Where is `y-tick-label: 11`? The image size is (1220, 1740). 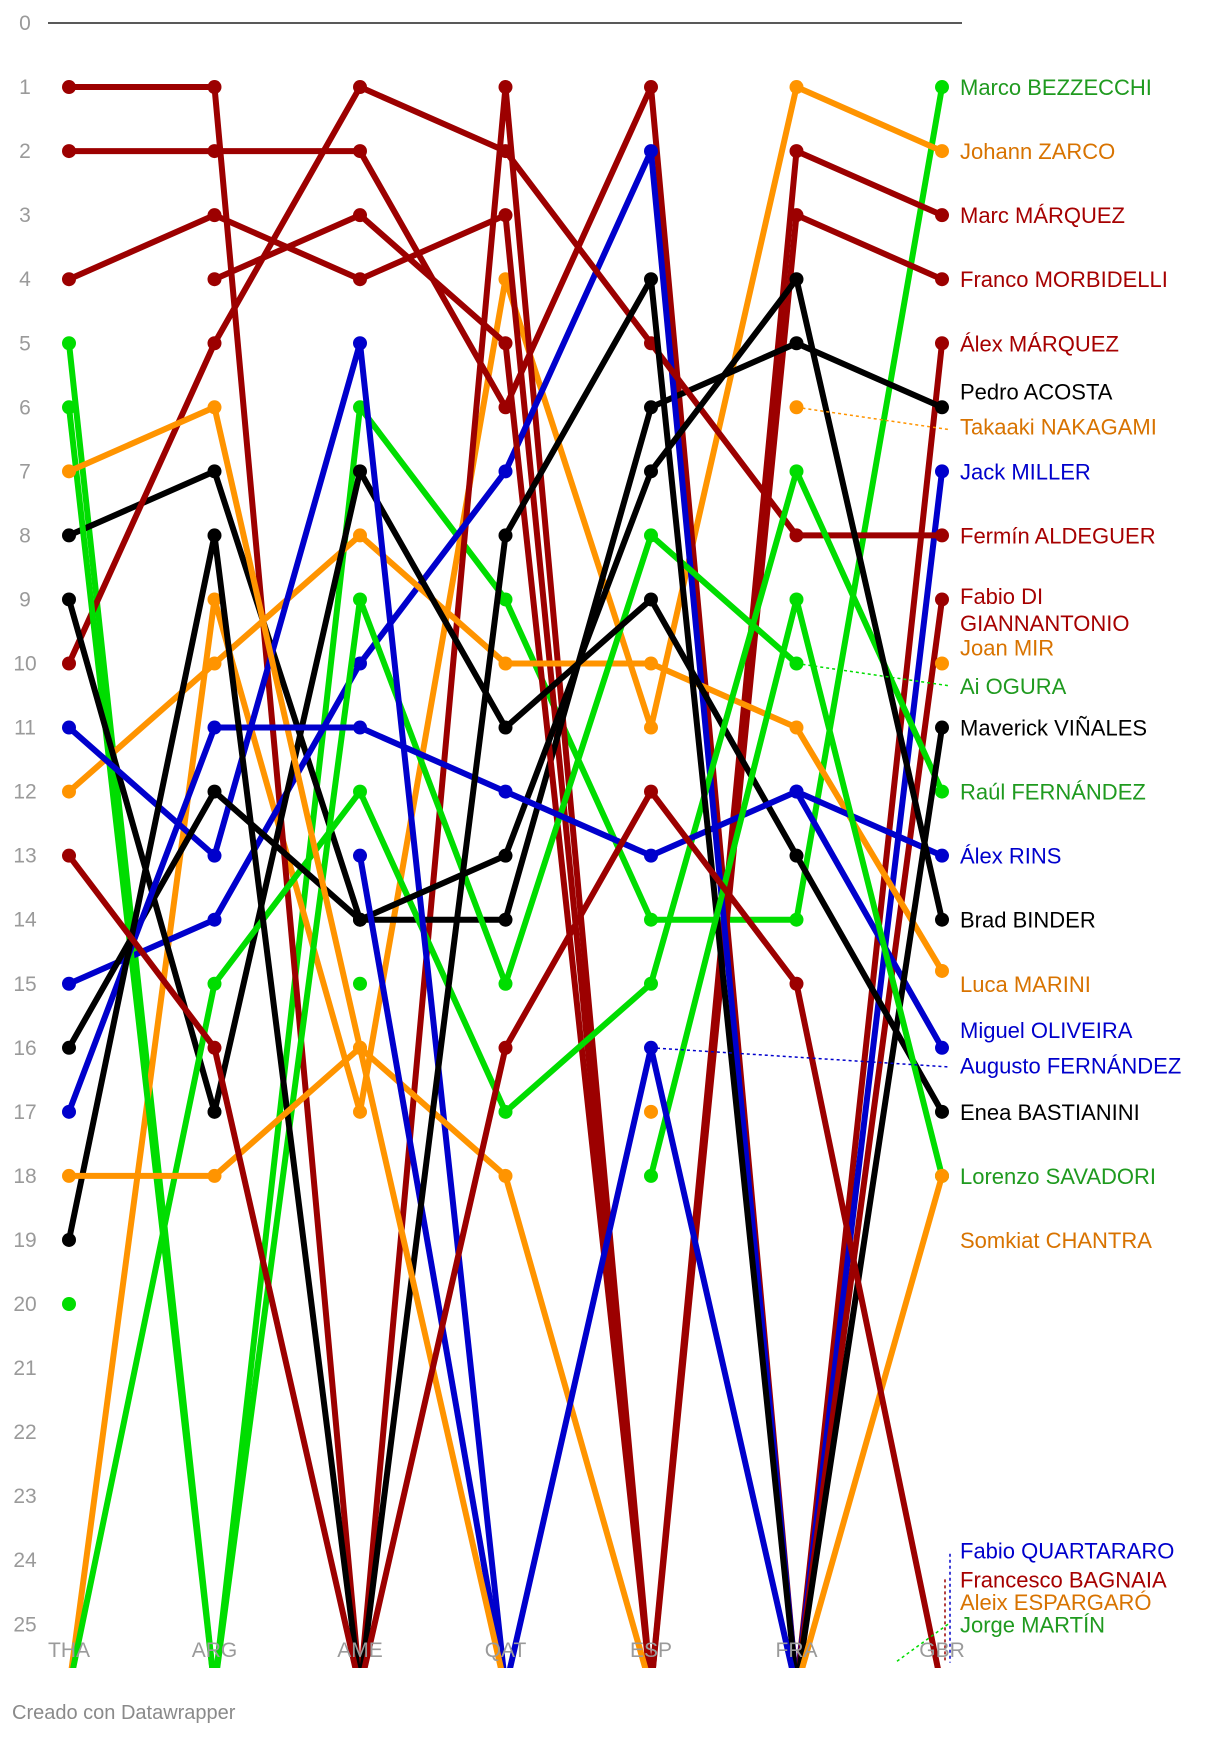
y-tick-label: 11 is located at coordinates (25, 728).